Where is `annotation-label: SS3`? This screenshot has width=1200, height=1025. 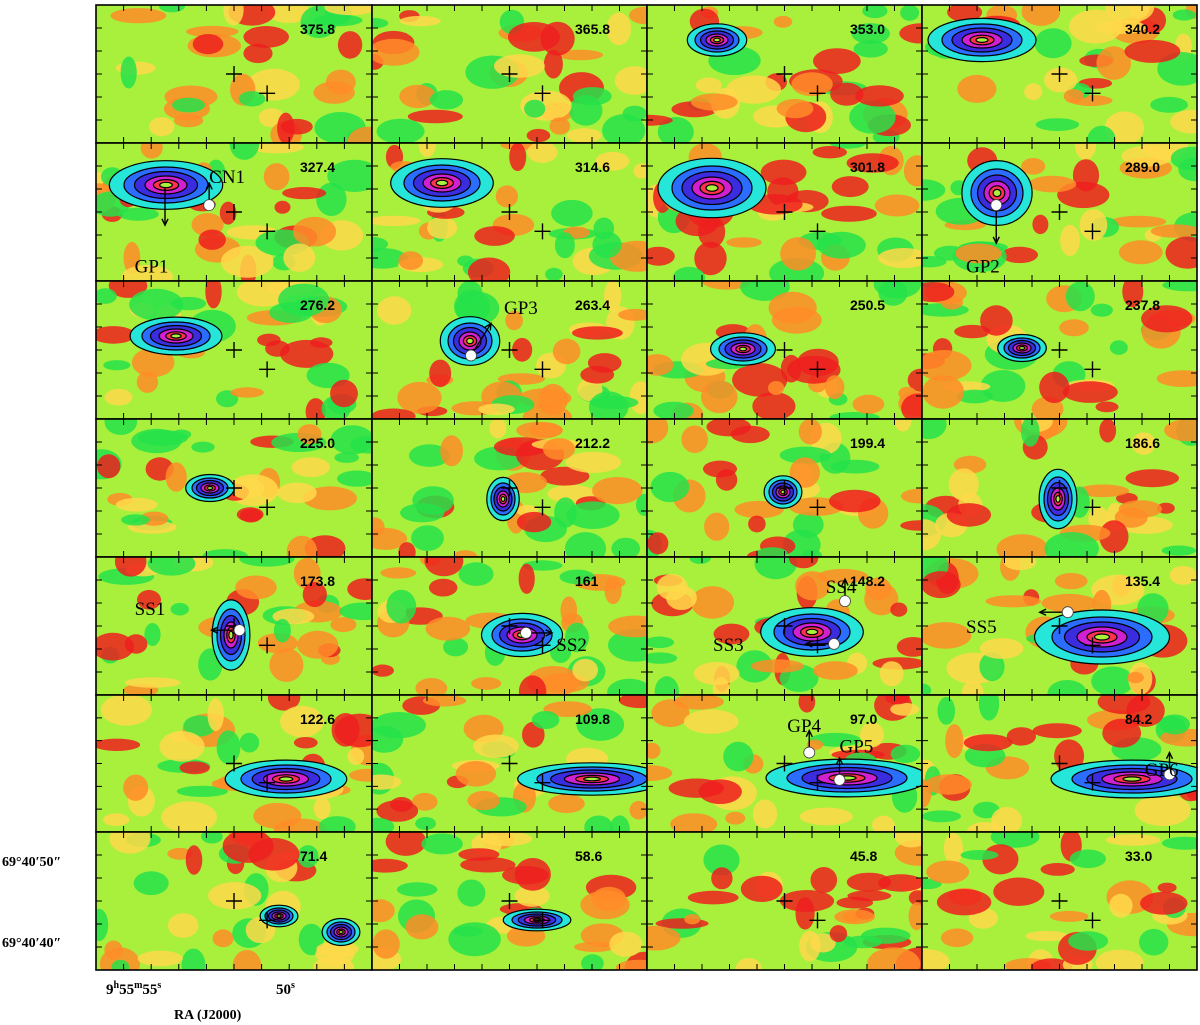
annotation-label: SS3 is located at coordinates (728, 645).